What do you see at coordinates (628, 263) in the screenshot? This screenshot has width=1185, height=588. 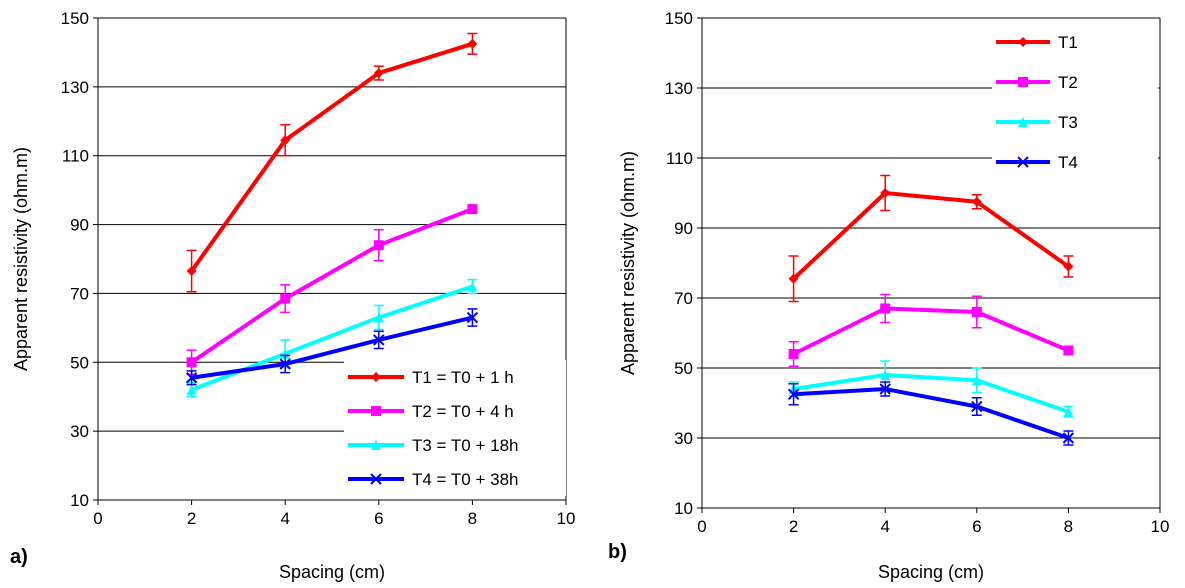 I see `y-axis-label-b: Apparent resistivity (ohm.m)` at bounding box center [628, 263].